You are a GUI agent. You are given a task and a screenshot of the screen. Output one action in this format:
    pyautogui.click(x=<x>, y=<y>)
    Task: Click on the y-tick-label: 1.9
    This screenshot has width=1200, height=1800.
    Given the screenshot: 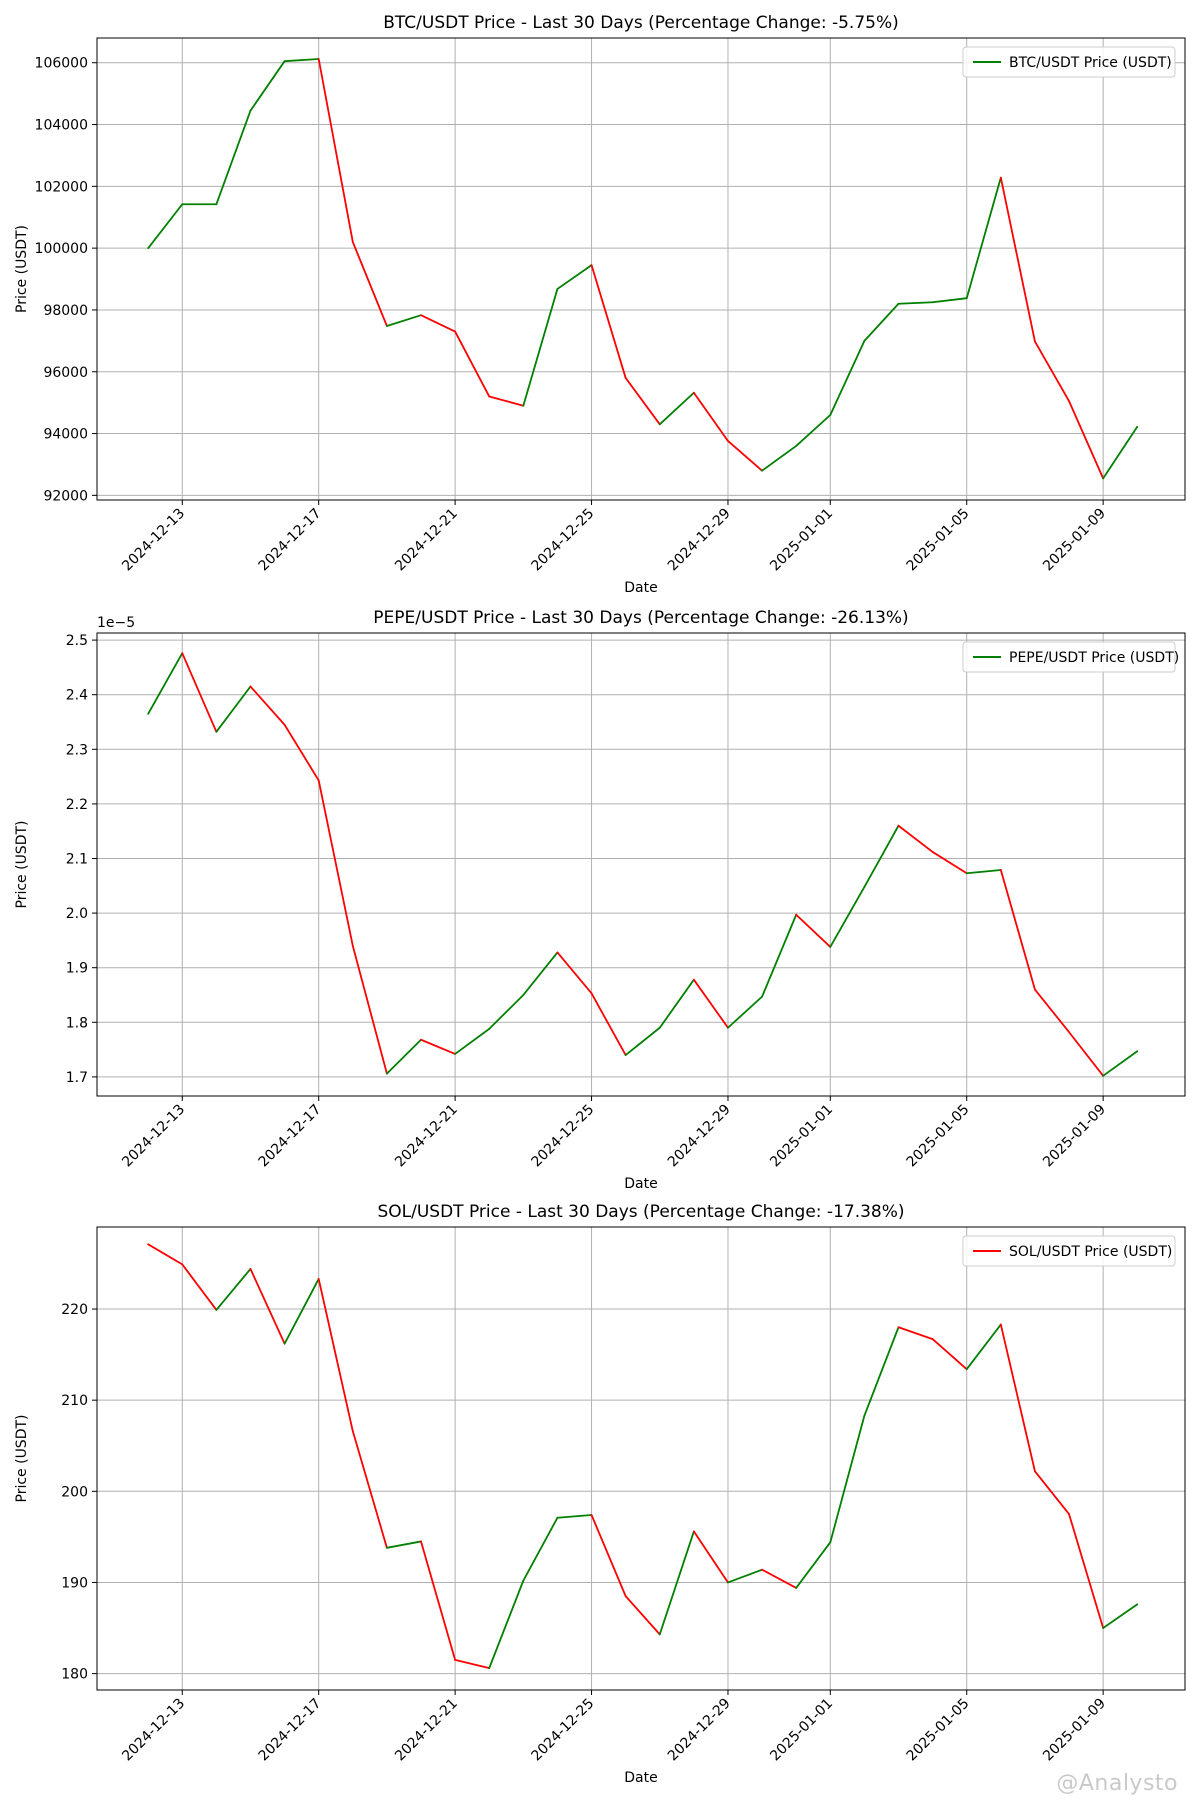 What is the action you would take?
    pyautogui.click(x=77, y=969)
    